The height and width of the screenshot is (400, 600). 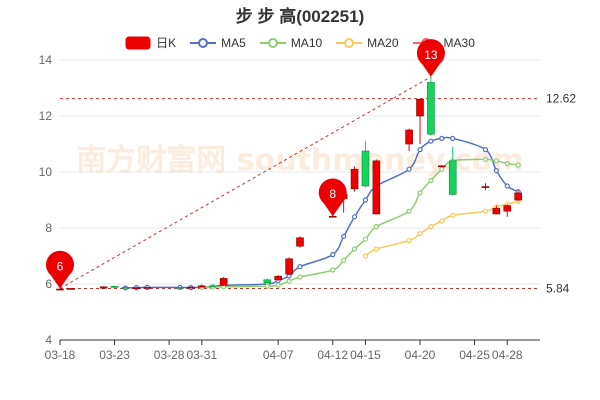 What do you see at coordinates (558, 288) in the screenshot?
I see `reference-label: 5.84` at bounding box center [558, 288].